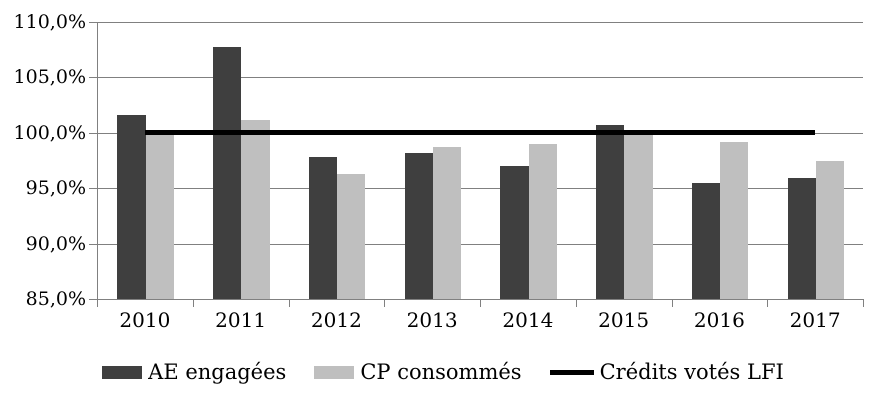 Image resolution: width=886 pixels, height=402 pixels. Describe the element at coordinates (241, 320) in the screenshot. I see `x-tick-label: 2011` at that location.